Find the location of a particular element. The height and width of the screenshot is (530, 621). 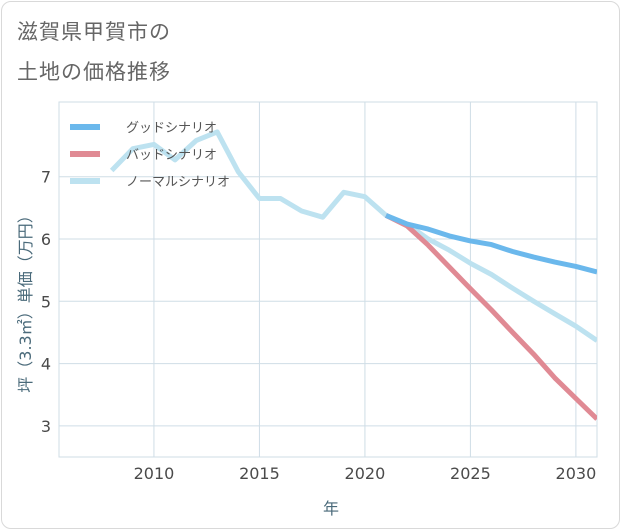

y-tick-label: 6 is located at coordinates (46, 239).